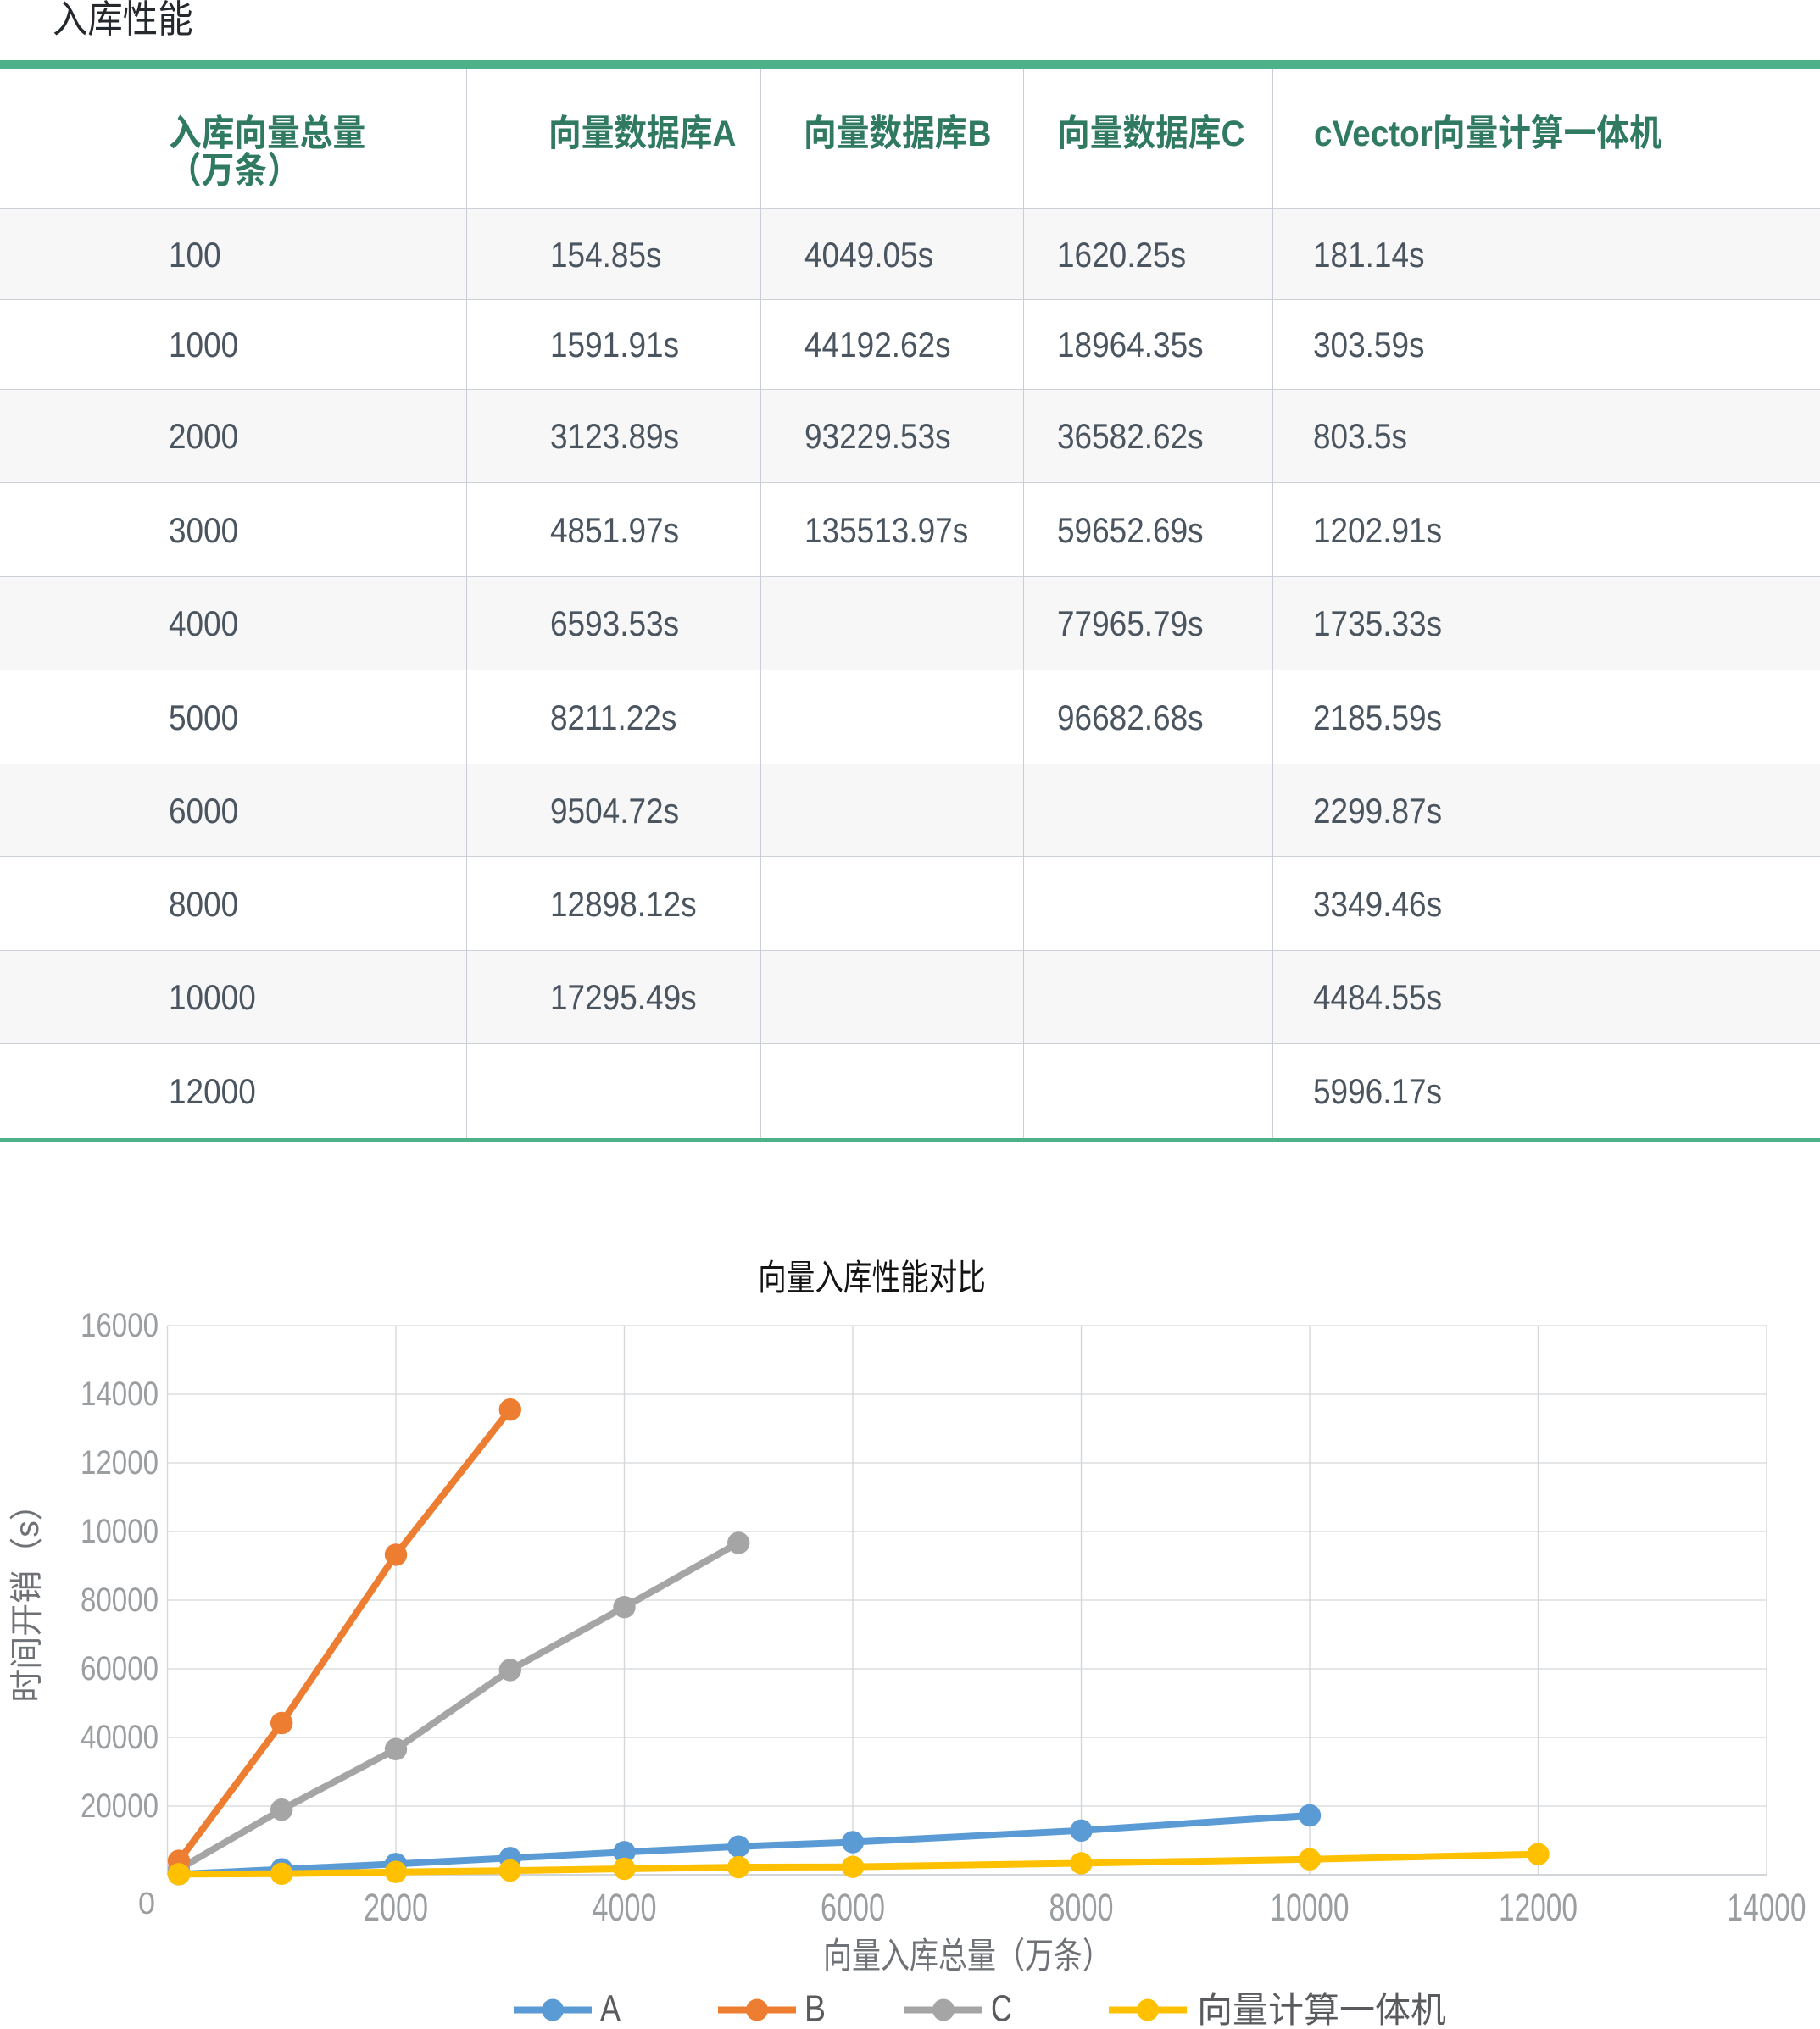  I want to click on svg-text: 时间开销（s）, so click(27, 1595).